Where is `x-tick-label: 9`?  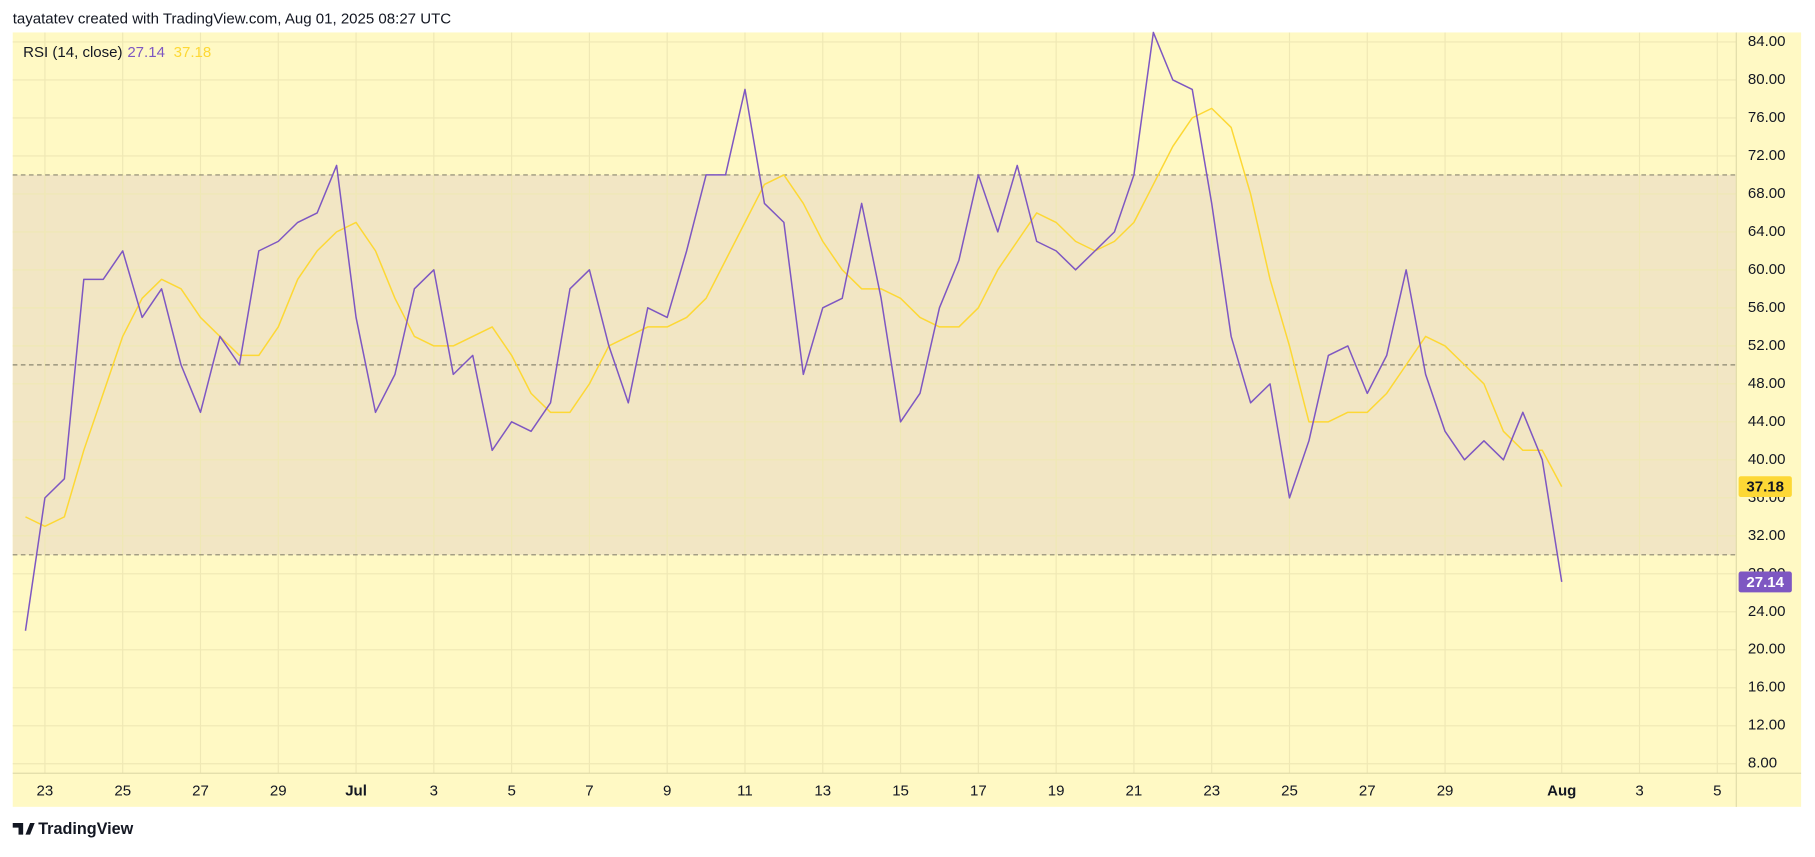
x-tick-label: 9 is located at coordinates (667, 791).